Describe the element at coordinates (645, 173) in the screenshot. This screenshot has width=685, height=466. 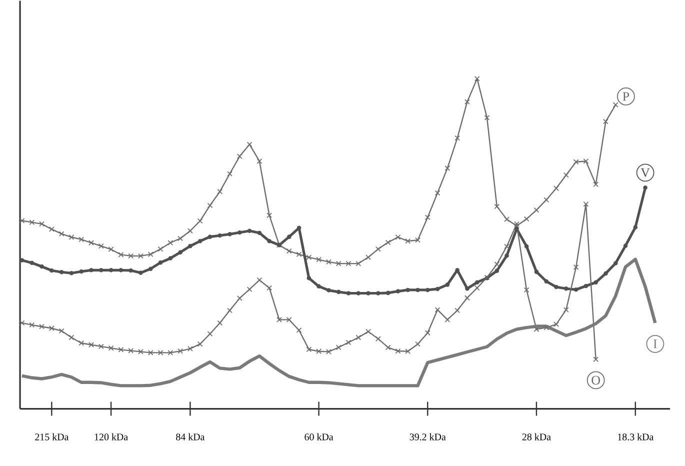
I see `series-label: V` at that location.